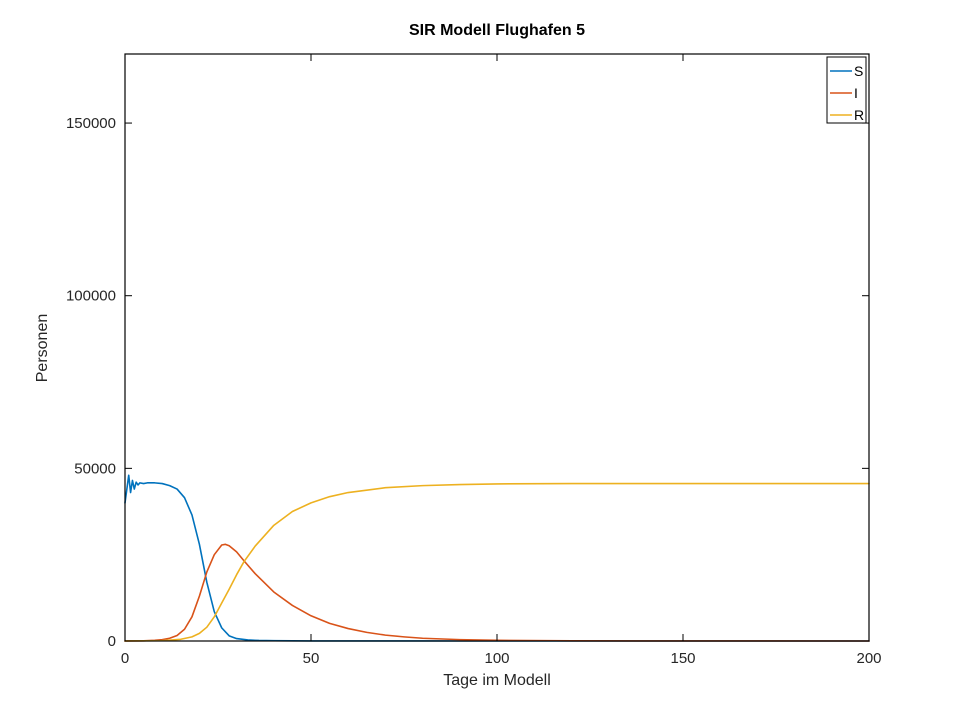  What do you see at coordinates (859, 115) in the screenshot?
I see `legend-label-r: R` at bounding box center [859, 115].